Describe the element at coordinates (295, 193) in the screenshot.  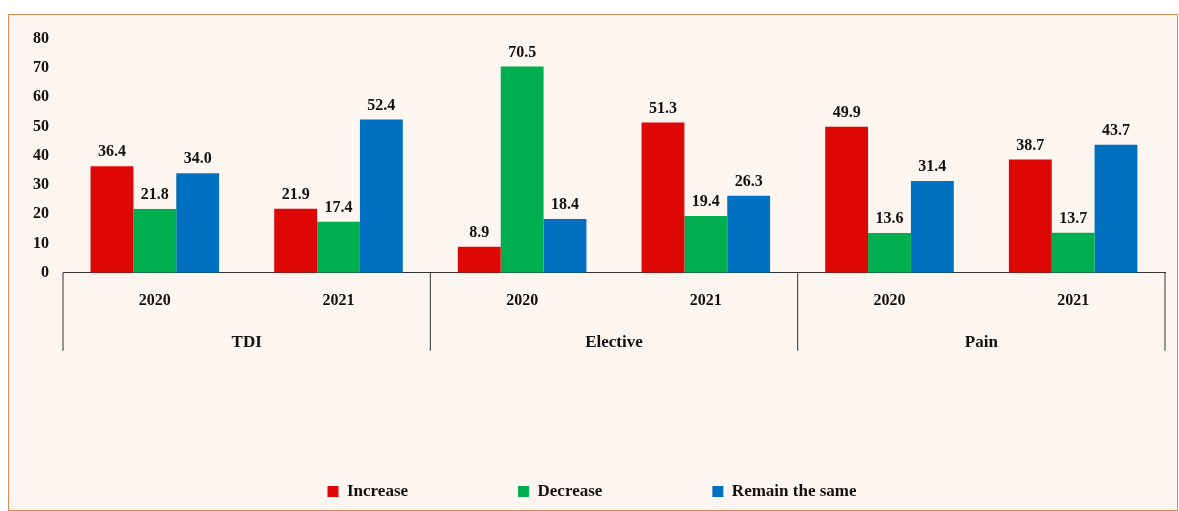
I see `data-label: 21.9` at that location.